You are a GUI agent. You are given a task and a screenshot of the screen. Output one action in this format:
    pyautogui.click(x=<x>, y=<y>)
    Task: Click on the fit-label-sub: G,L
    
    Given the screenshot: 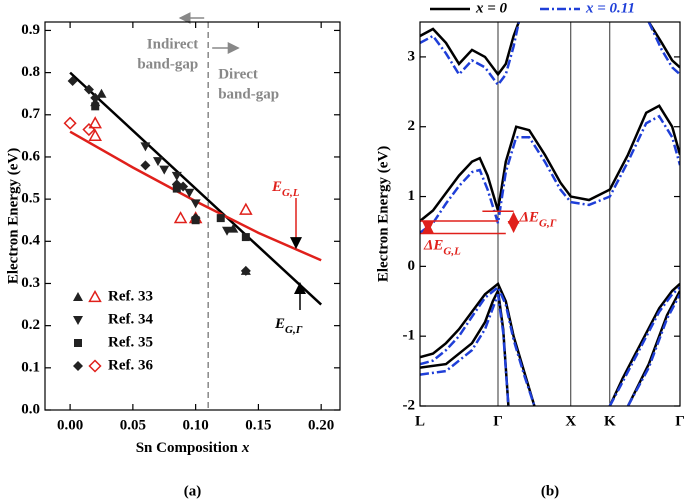 What is the action you would take?
    pyautogui.click(x=291, y=193)
    